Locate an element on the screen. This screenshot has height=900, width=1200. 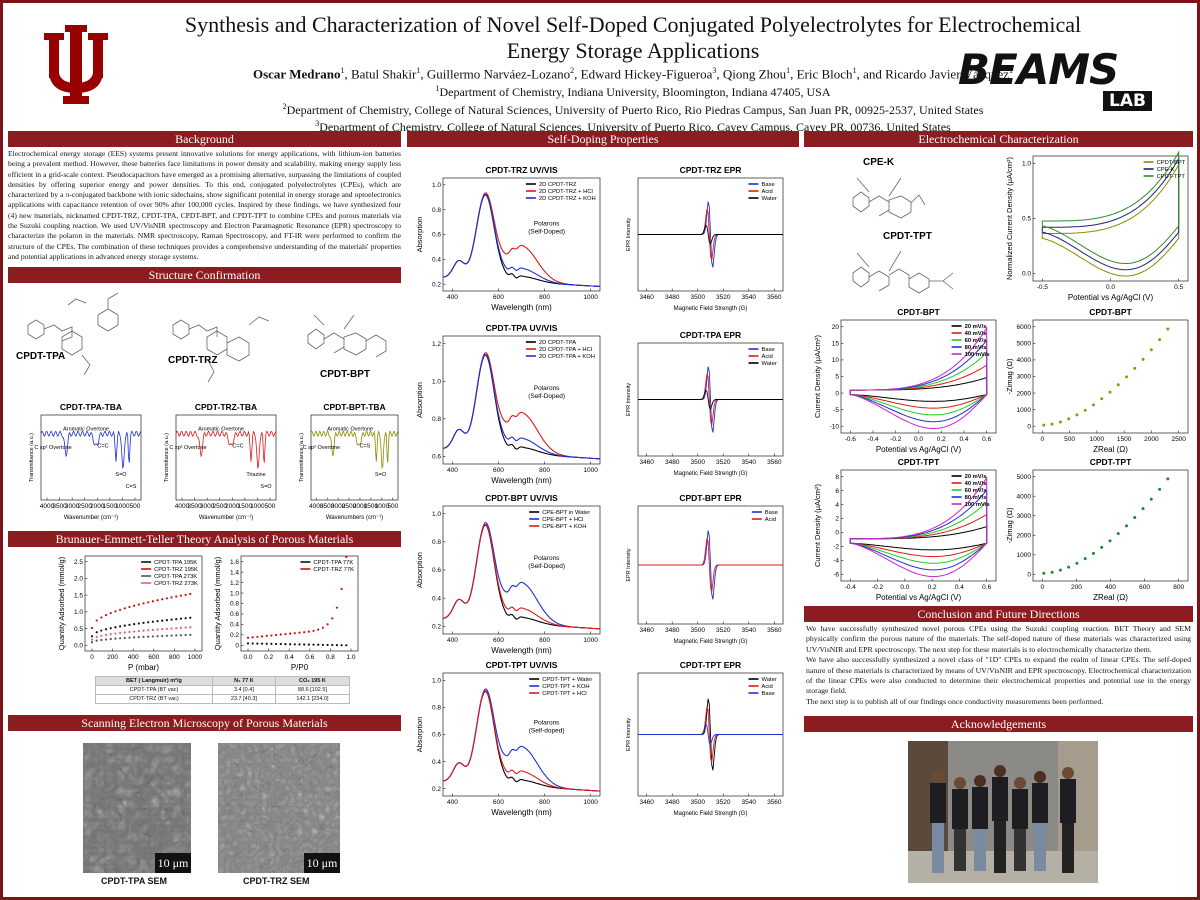
section-heading: Conclusion and Future Directions is located at coordinates (998, 614).